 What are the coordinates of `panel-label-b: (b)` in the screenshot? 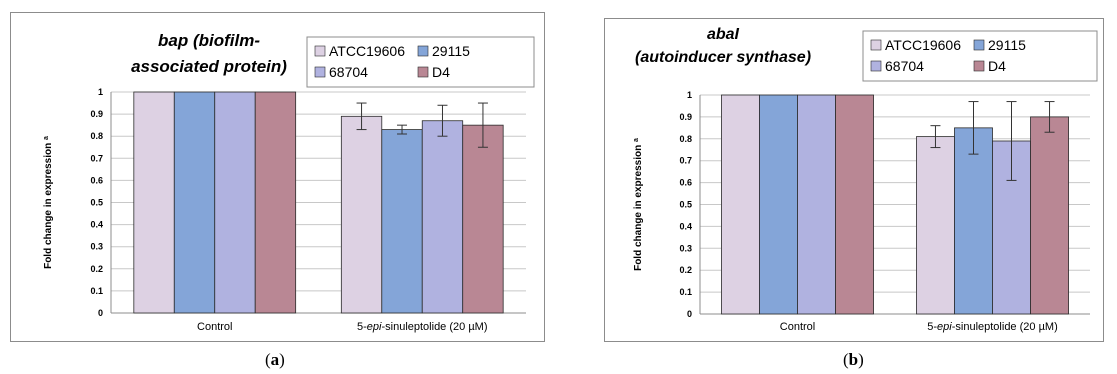 It's located at (853, 359).